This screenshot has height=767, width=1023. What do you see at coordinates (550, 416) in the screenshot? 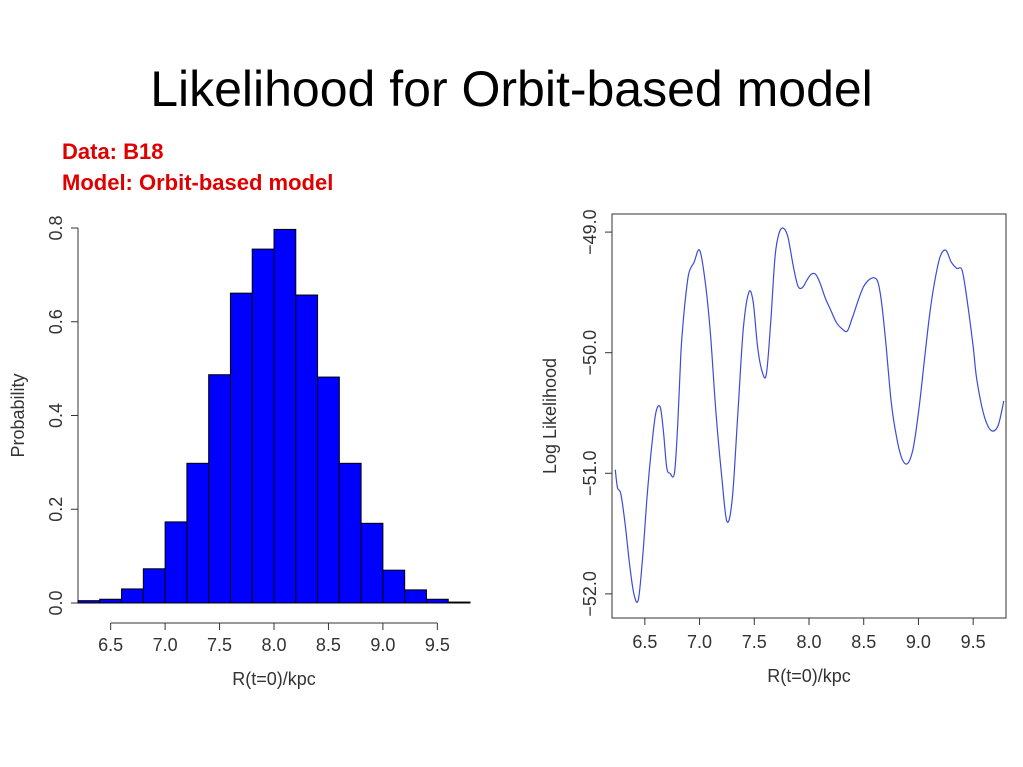
I see `y-axis-label: Log Likelihood` at bounding box center [550, 416].